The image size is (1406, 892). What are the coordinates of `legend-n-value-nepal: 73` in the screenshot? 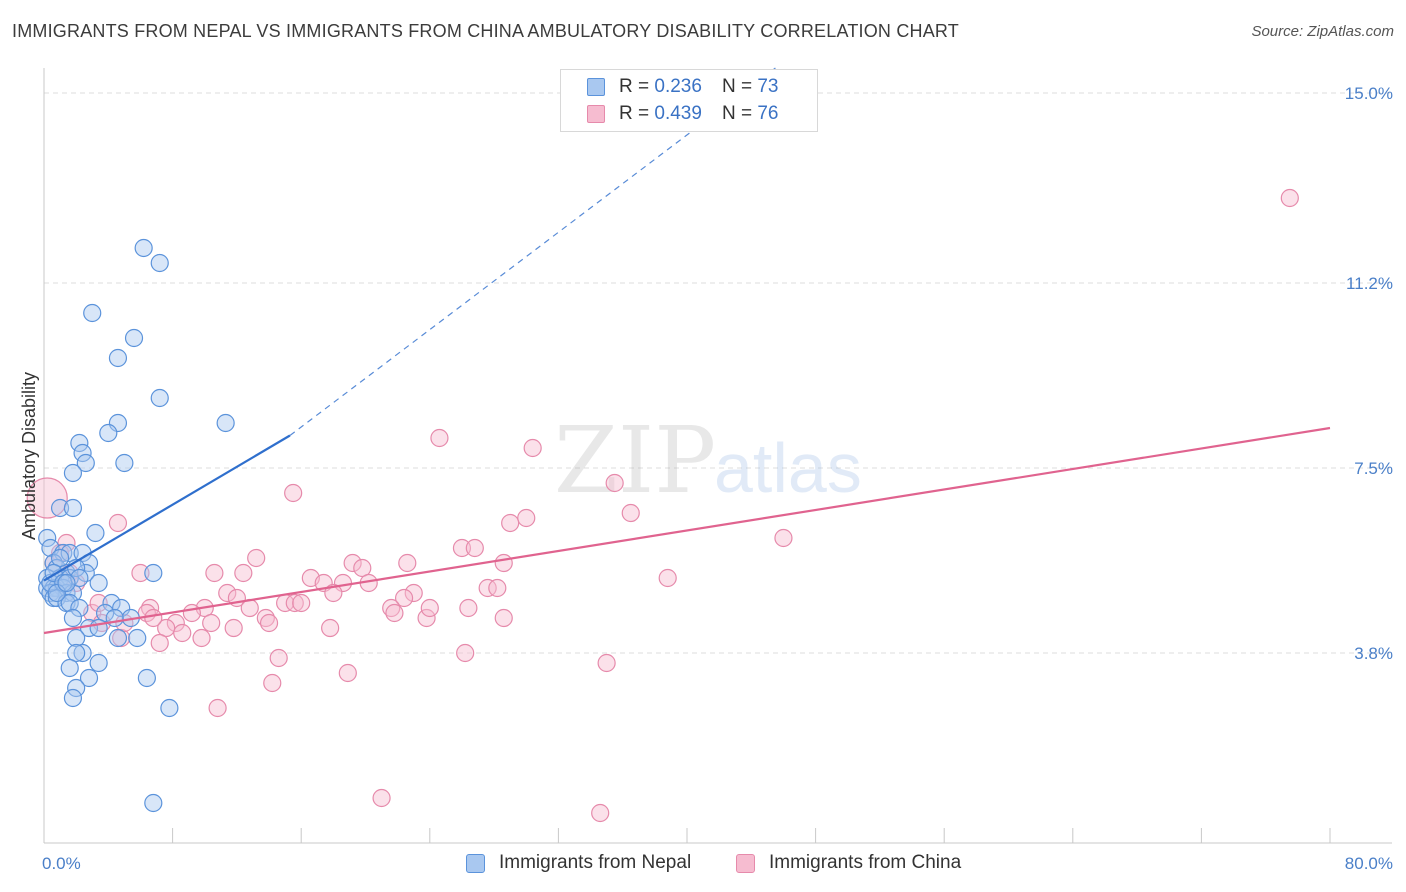 It's located at (768, 86).